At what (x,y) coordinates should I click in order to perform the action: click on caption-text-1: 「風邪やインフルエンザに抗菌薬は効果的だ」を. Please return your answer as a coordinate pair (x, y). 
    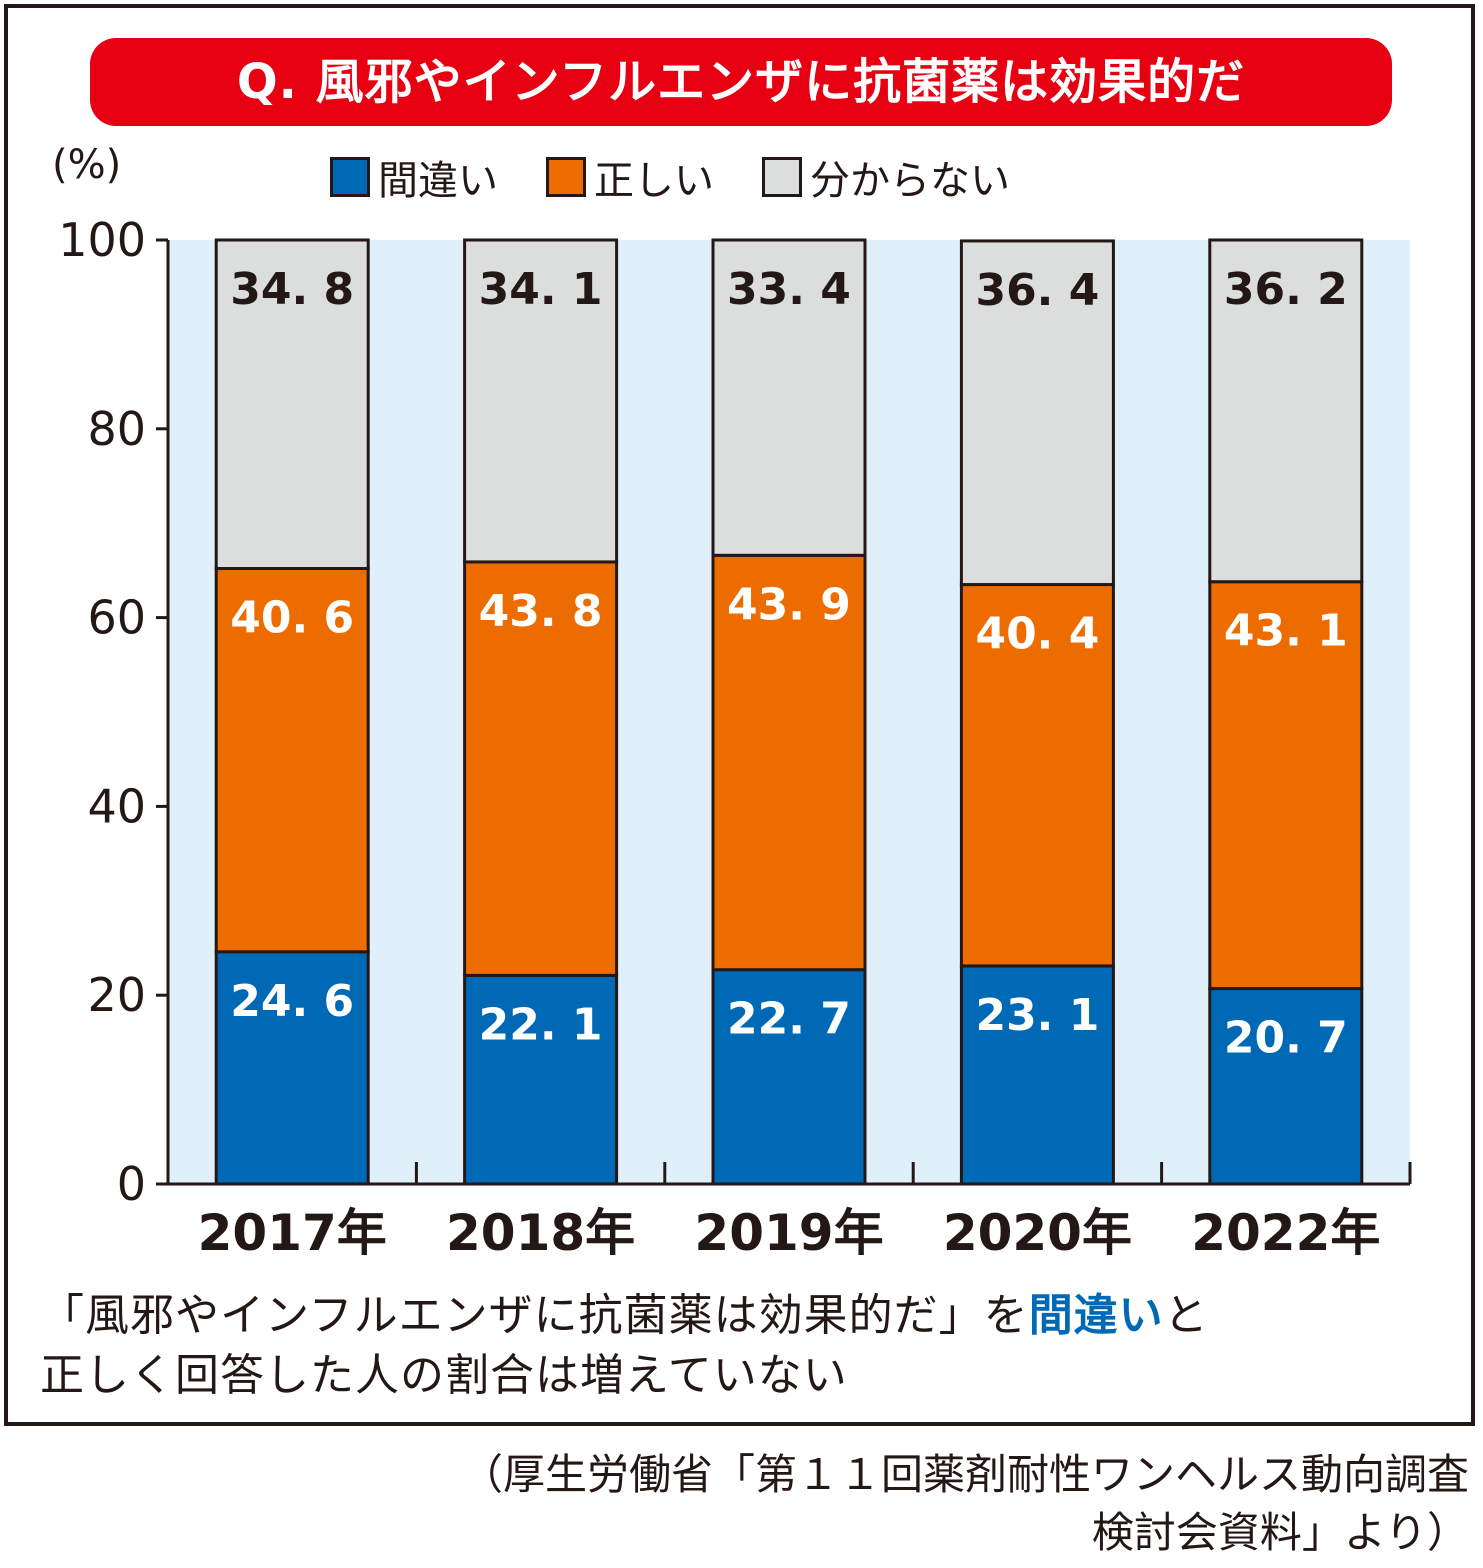
    Looking at the image, I should click on (534, 1315).